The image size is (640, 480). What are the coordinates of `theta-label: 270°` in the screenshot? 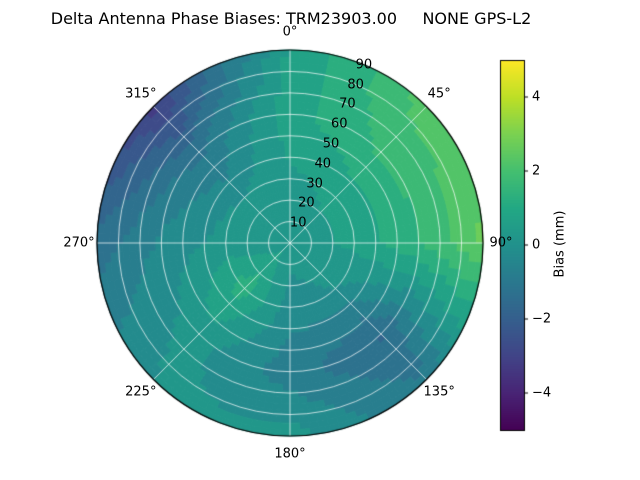 It's located at (79, 243).